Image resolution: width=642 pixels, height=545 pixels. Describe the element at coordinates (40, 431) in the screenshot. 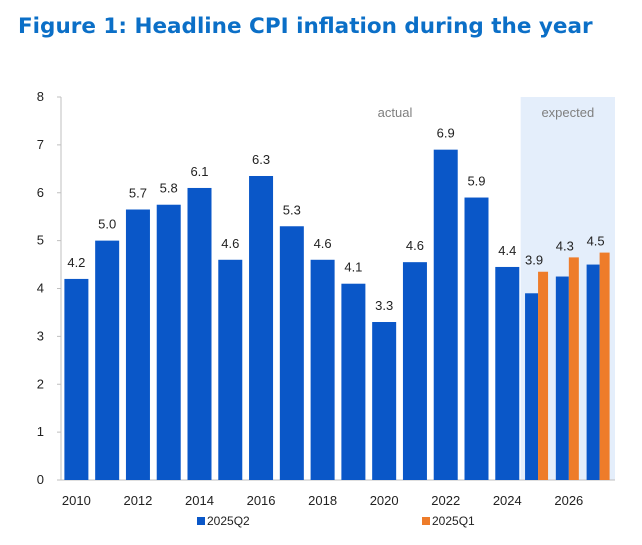

I see `y-tick-label: 1` at that location.